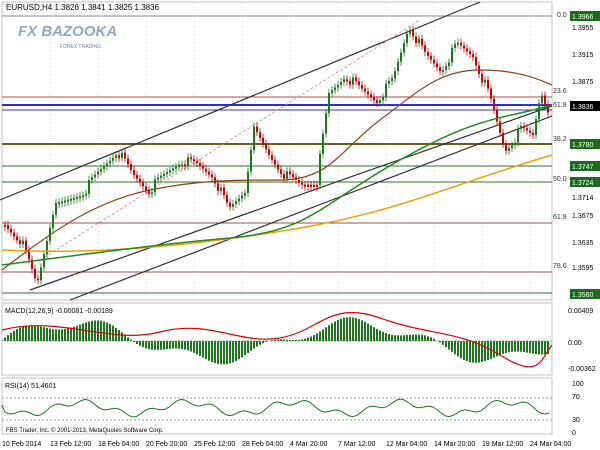 Image resolution: width=600 pixels, height=450 pixels. What do you see at coordinates (562, 15) in the screenshot?
I see `fib-label-0: 0.0` at bounding box center [562, 15].